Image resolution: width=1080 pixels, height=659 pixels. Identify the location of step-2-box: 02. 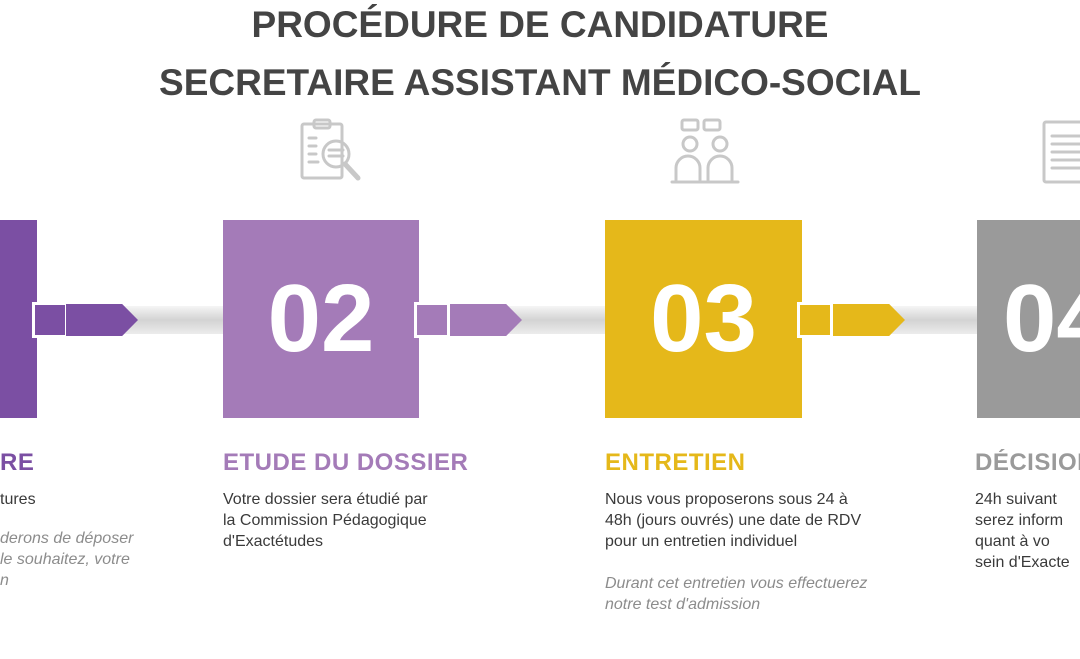
(321, 319).